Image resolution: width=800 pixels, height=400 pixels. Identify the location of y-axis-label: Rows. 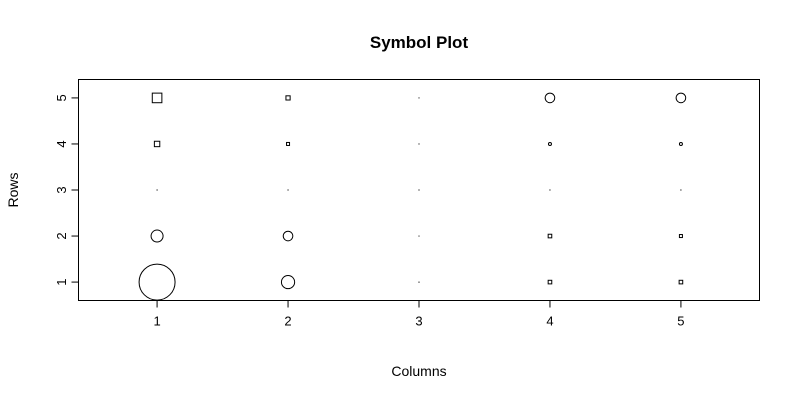
(13, 189).